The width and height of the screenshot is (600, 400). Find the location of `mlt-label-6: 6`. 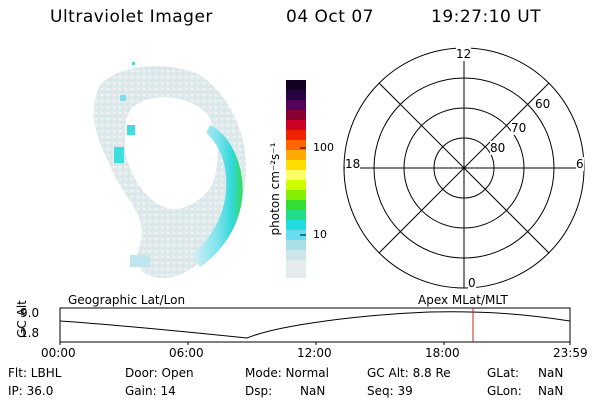

mlt-label-6: 6 is located at coordinates (580, 164).